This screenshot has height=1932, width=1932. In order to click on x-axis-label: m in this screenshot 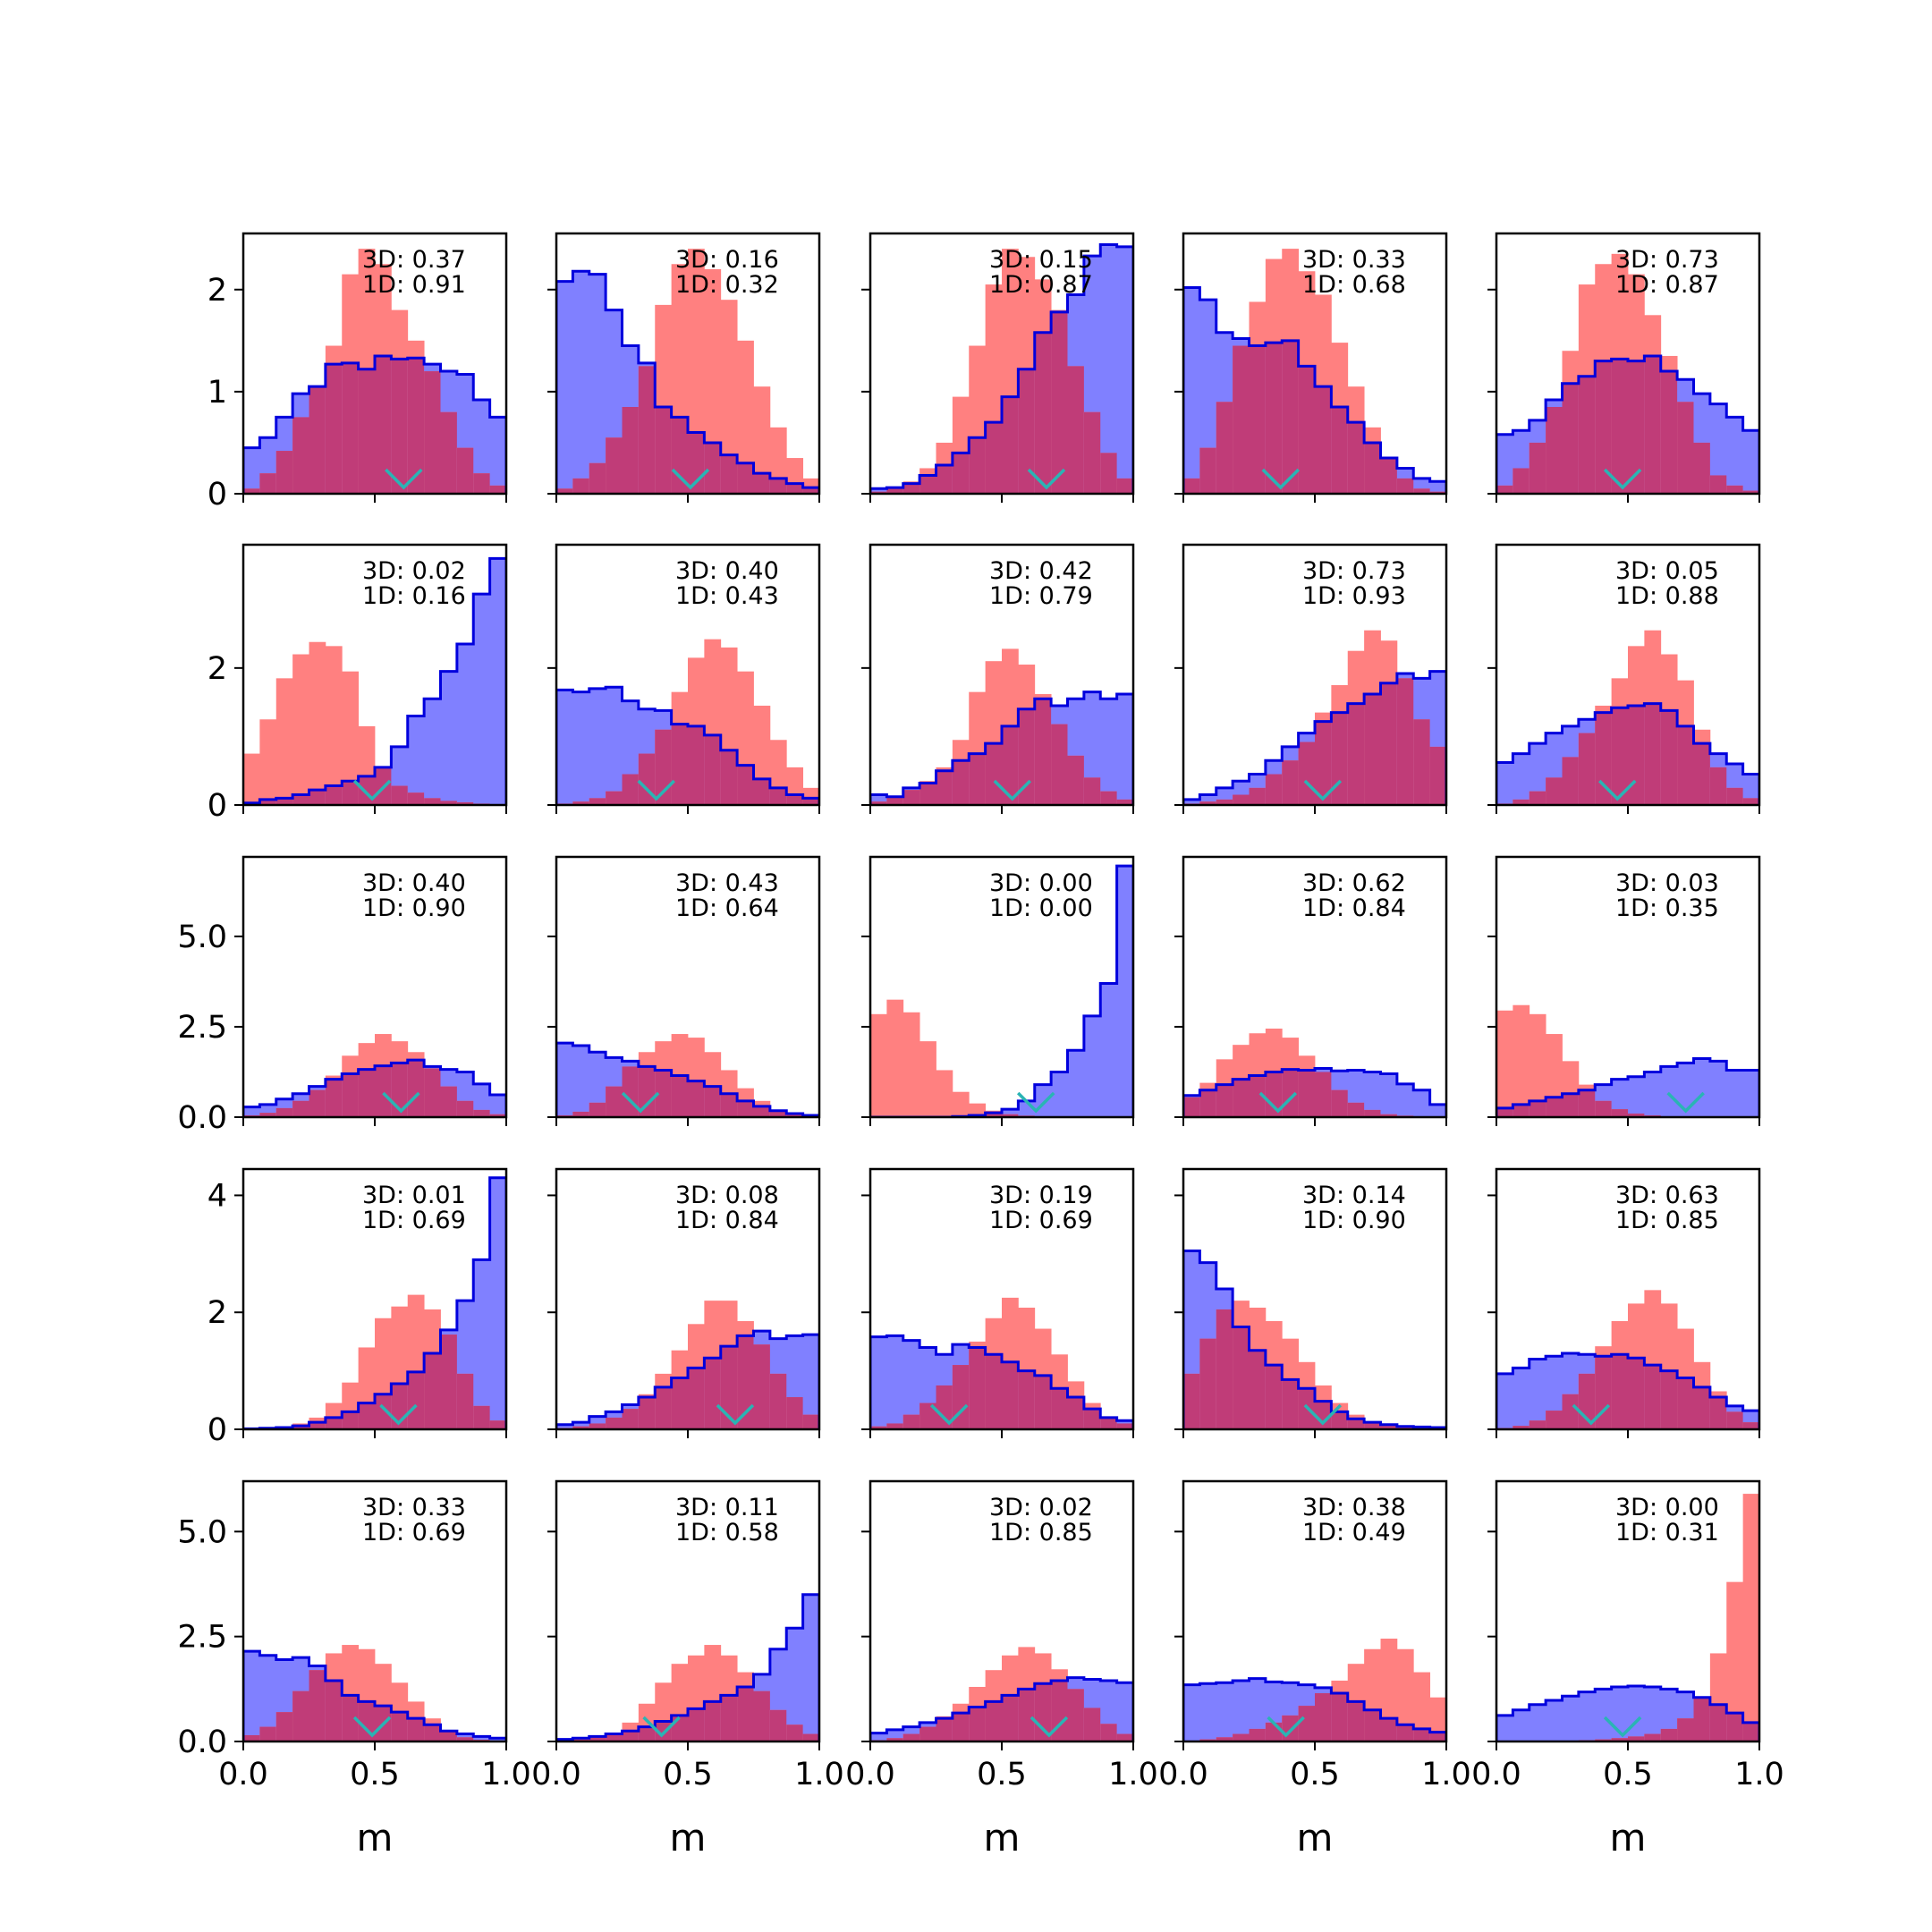, I will do `click(1315, 1838)`.